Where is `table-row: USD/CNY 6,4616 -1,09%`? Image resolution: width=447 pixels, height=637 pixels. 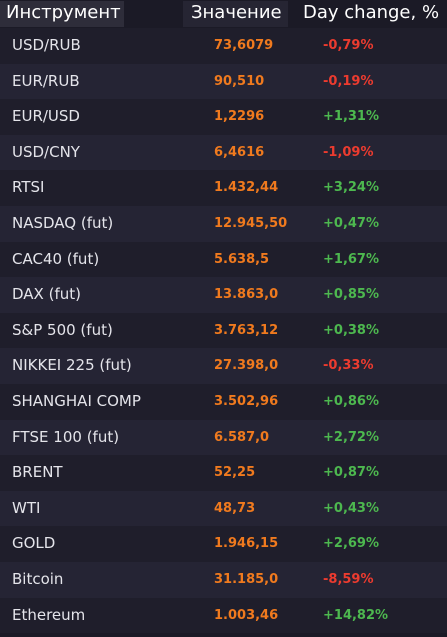
table-row: USD/CNY 6,4616 -1,09% is located at coordinates (223, 152).